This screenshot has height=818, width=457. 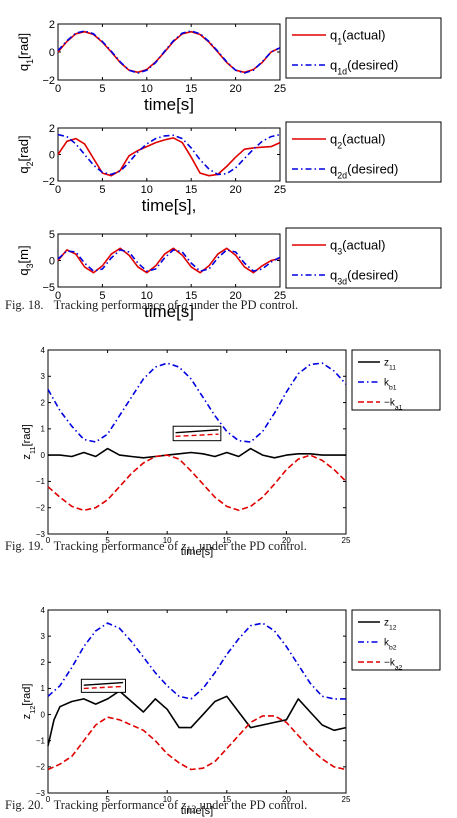 I want to click on y-axis-label: q1[rad], so click(x=25, y=52).